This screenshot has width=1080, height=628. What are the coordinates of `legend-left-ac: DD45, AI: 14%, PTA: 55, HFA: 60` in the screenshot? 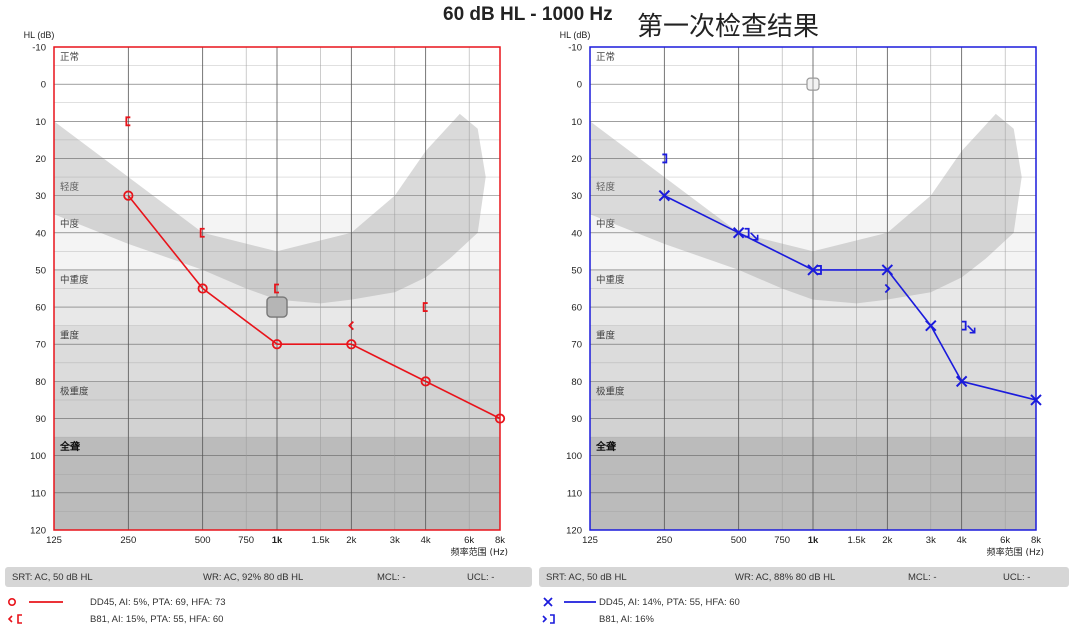 It's located at (690, 603).